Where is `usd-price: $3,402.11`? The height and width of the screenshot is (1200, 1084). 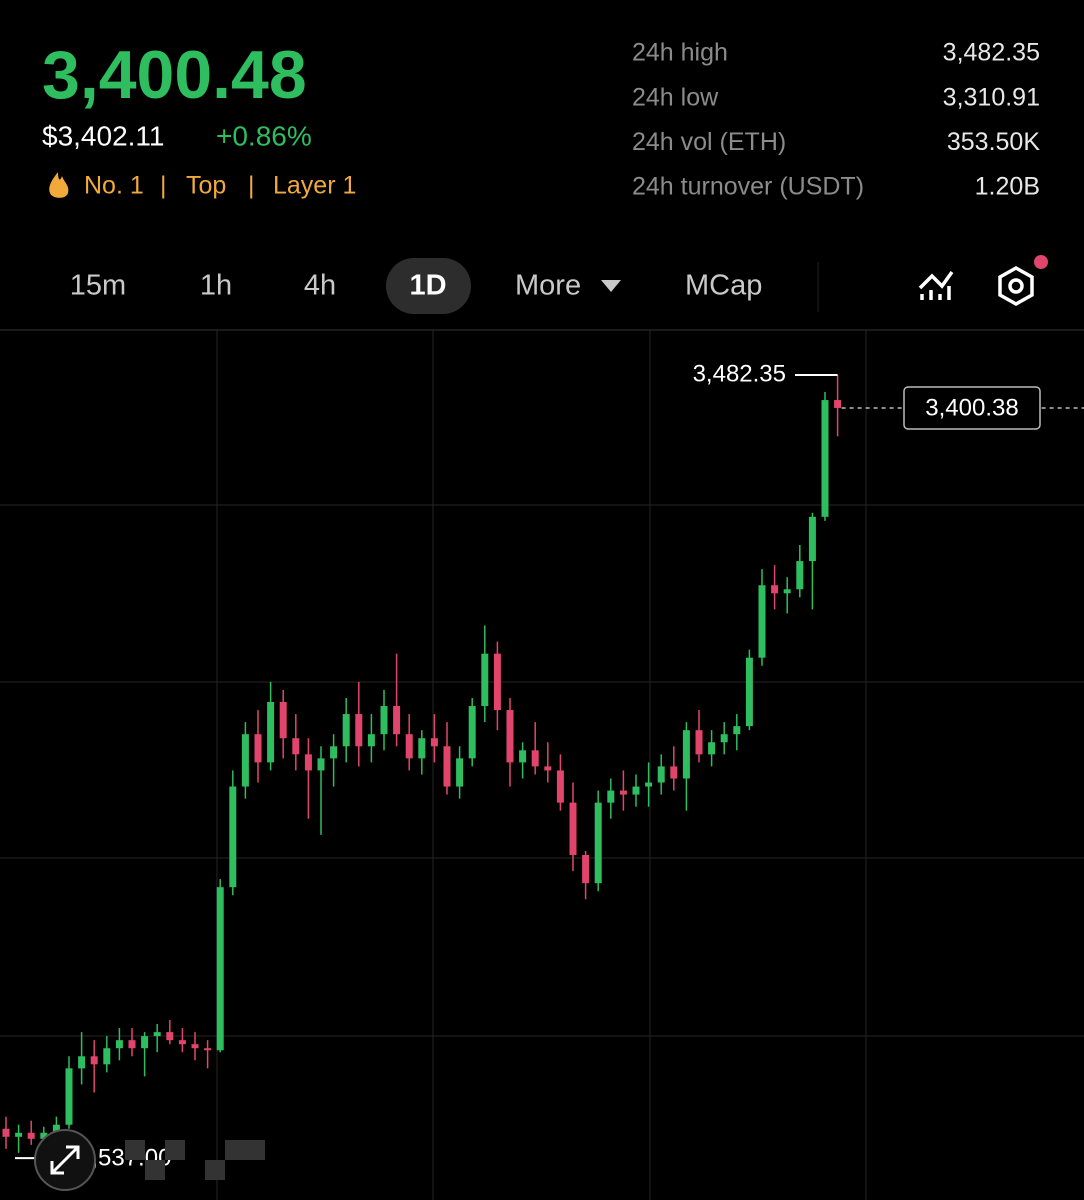
usd-price: $3,402.11 is located at coordinates (103, 135).